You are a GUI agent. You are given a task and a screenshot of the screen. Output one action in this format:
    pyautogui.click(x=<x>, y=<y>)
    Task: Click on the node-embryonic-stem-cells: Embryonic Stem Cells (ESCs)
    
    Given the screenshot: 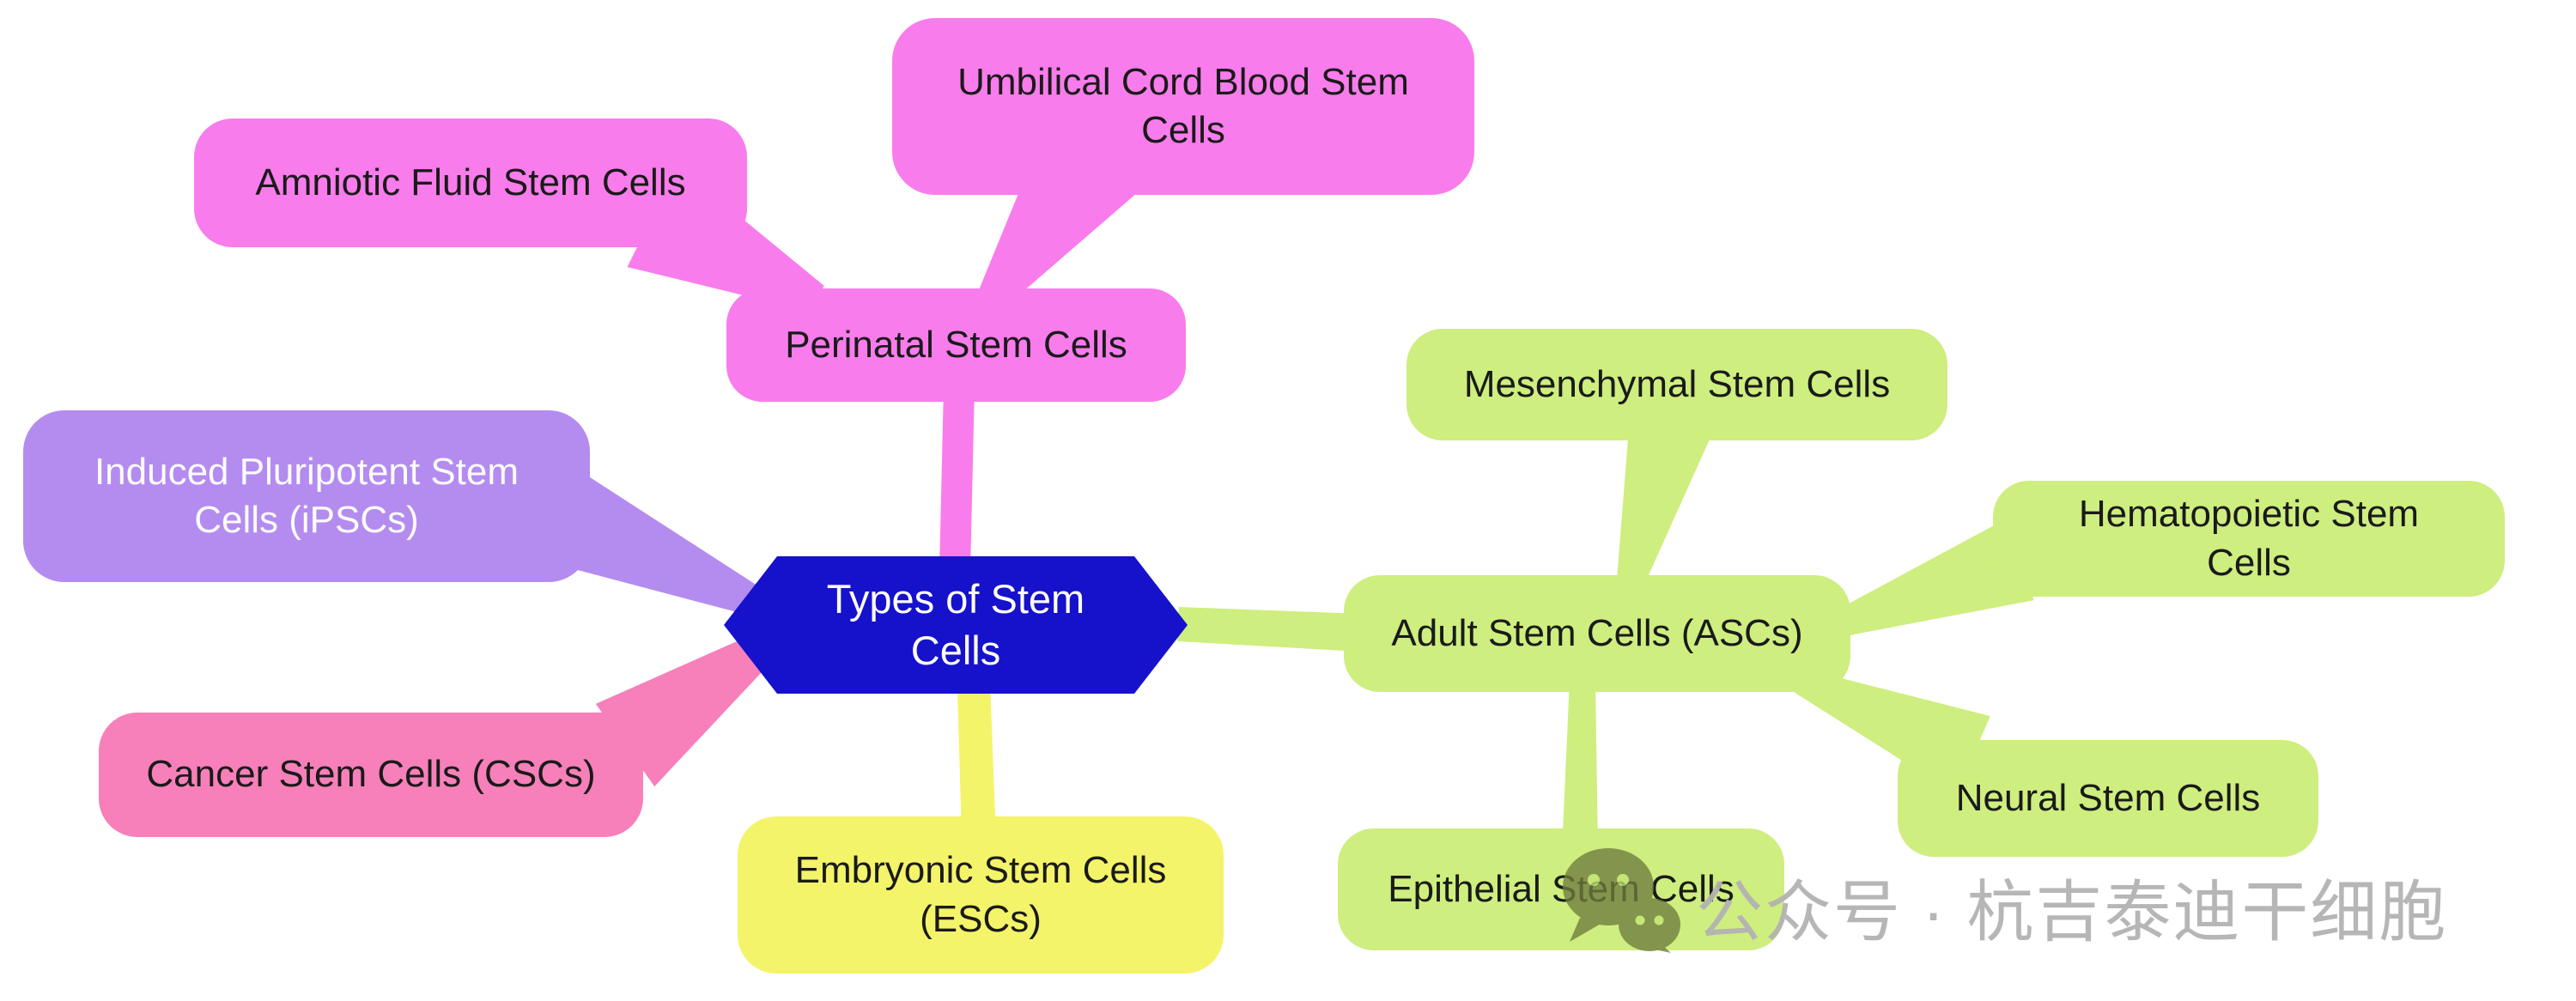 What is the action you would take?
    pyautogui.click(x=981, y=895)
    